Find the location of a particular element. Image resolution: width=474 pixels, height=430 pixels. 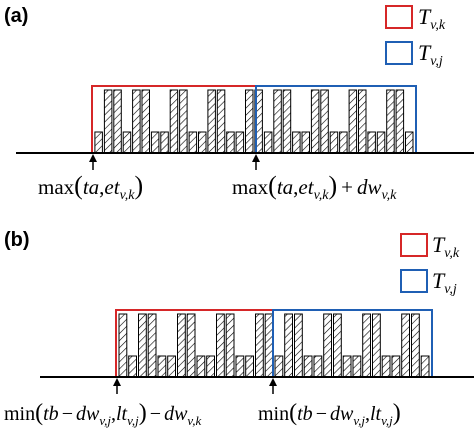

panel-b-label-end: min(tb − dwv,j,ltv,j) is located at coordinates (329, 414).